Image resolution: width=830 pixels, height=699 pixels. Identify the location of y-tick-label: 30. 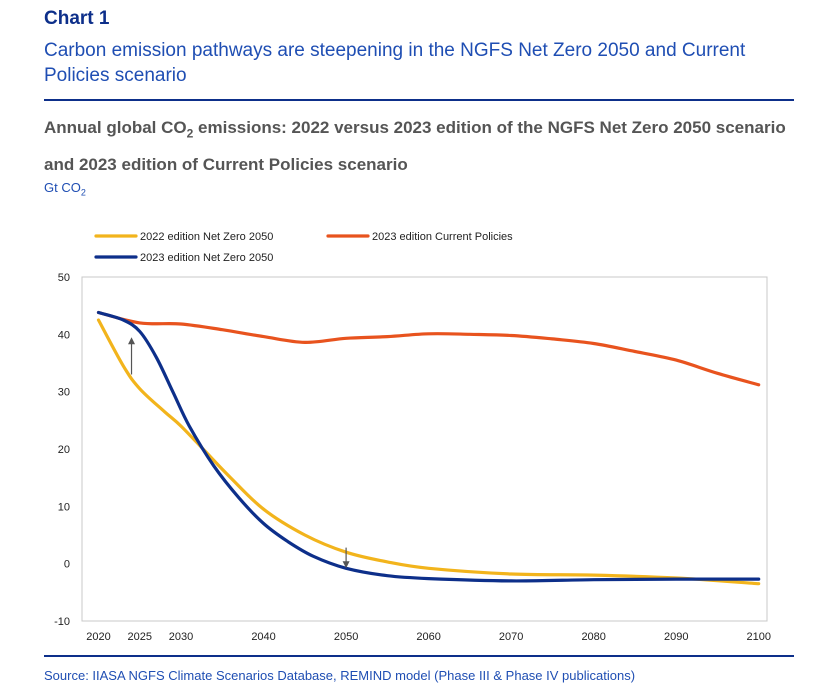
(64, 393).